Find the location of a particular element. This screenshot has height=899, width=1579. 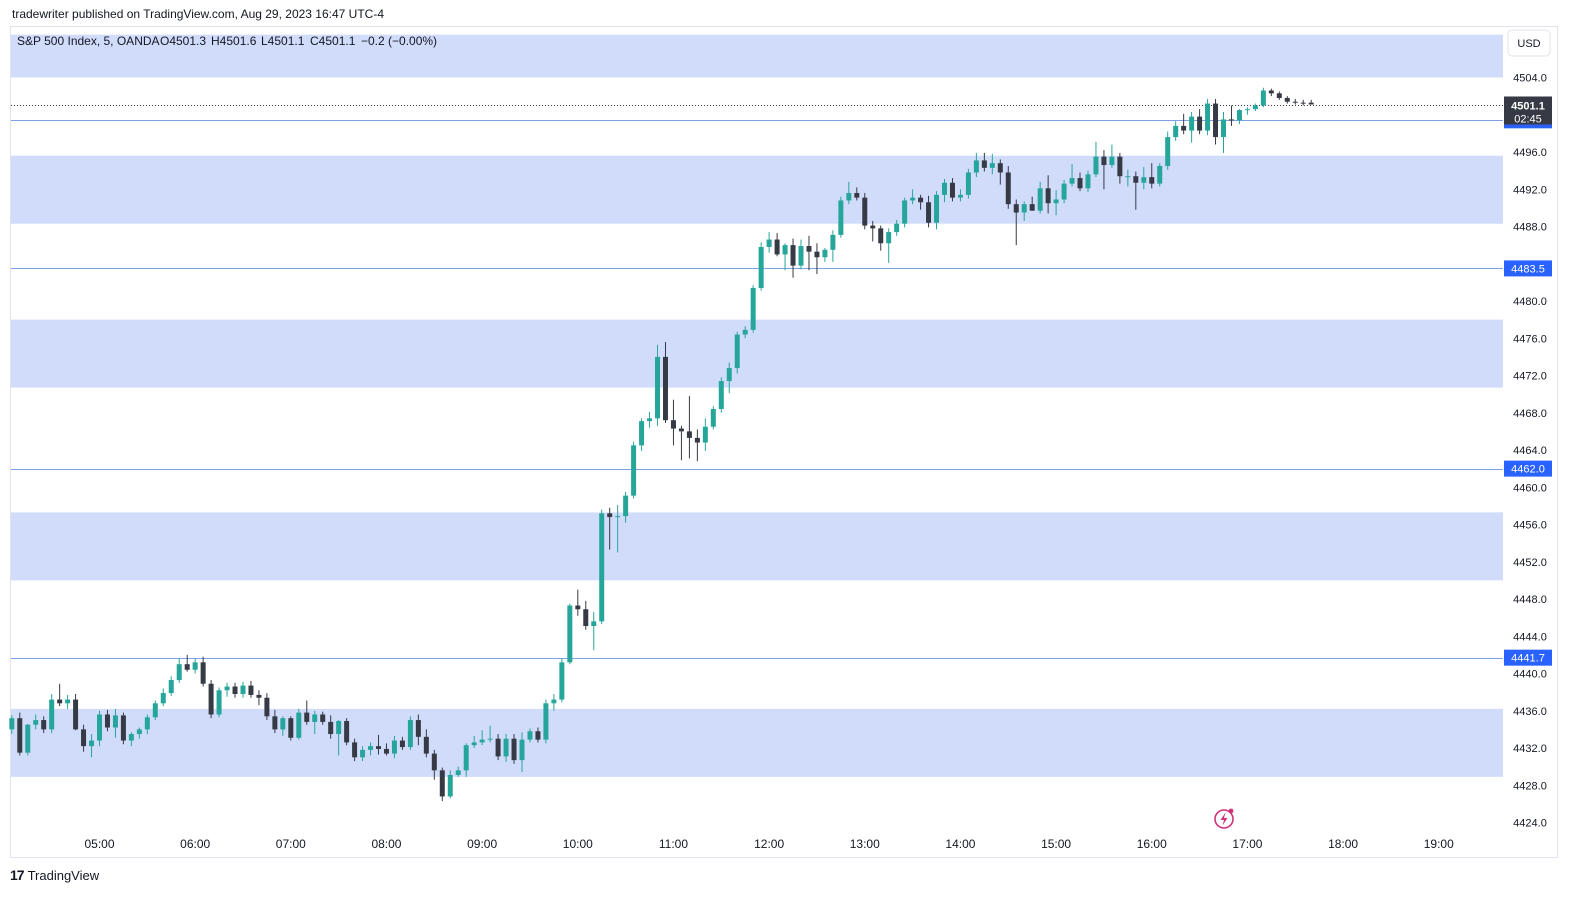

price-tick-label: 4472.0 is located at coordinates (1530, 377).